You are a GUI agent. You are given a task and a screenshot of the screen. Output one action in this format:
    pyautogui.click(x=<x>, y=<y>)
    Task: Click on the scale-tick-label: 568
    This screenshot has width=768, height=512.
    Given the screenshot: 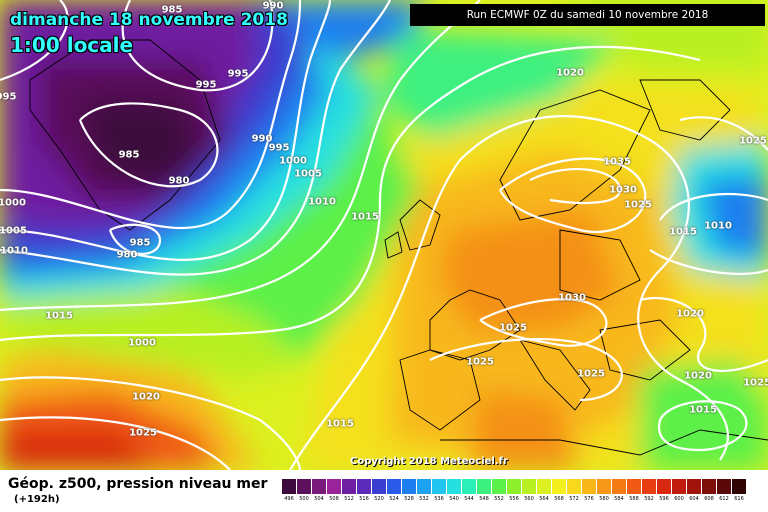 What is the action you would take?
    pyautogui.click(x=559, y=499)
    